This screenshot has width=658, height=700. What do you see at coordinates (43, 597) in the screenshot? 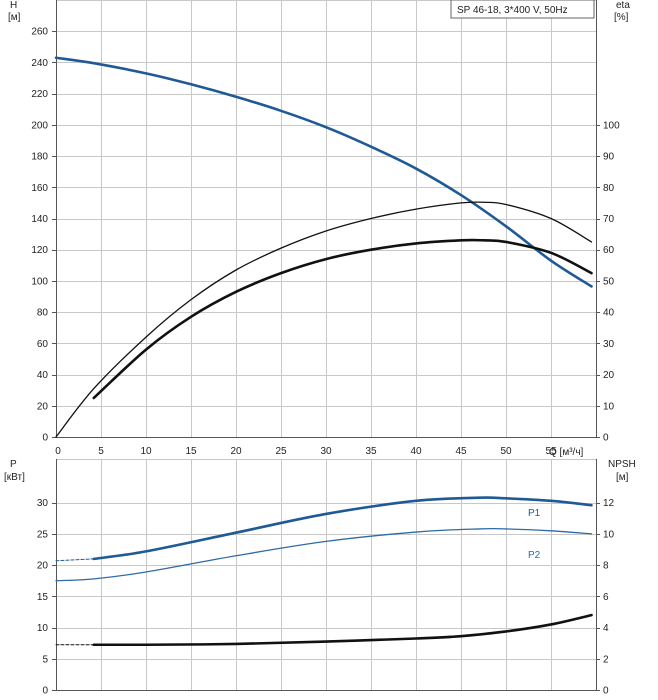
I see `left-tick-label-15: 15` at bounding box center [43, 597].